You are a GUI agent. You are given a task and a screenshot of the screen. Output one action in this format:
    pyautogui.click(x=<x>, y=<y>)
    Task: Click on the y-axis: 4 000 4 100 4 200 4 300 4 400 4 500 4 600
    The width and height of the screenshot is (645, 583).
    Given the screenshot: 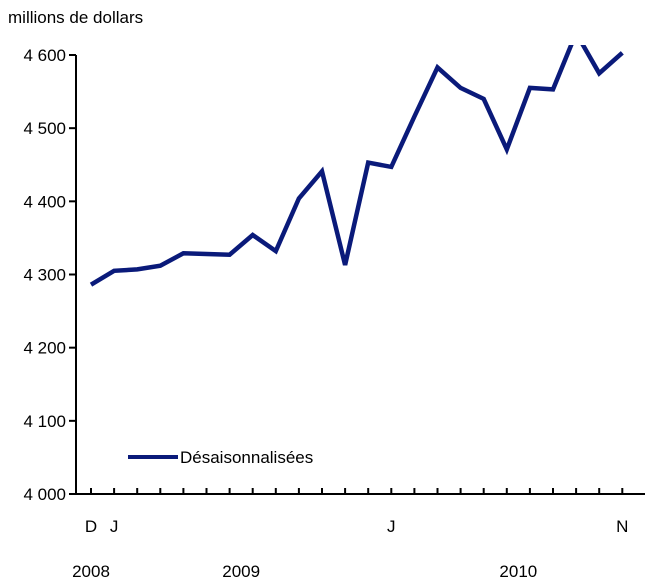 What is the action you would take?
    pyautogui.click(x=50, y=275)
    